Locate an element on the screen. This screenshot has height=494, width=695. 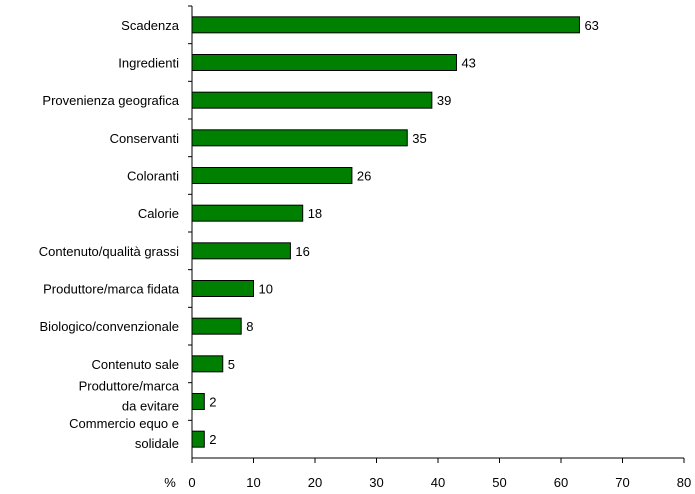
category-label-conservanti: Conservanti is located at coordinates (144, 138).